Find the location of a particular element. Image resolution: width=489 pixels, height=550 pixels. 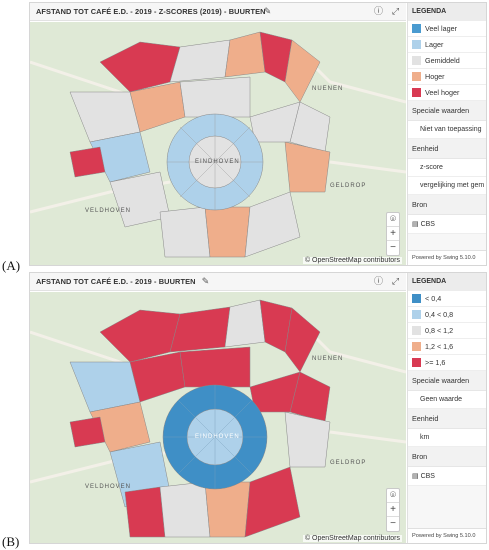

figure-label-b: (B) is located at coordinates (11, 541).